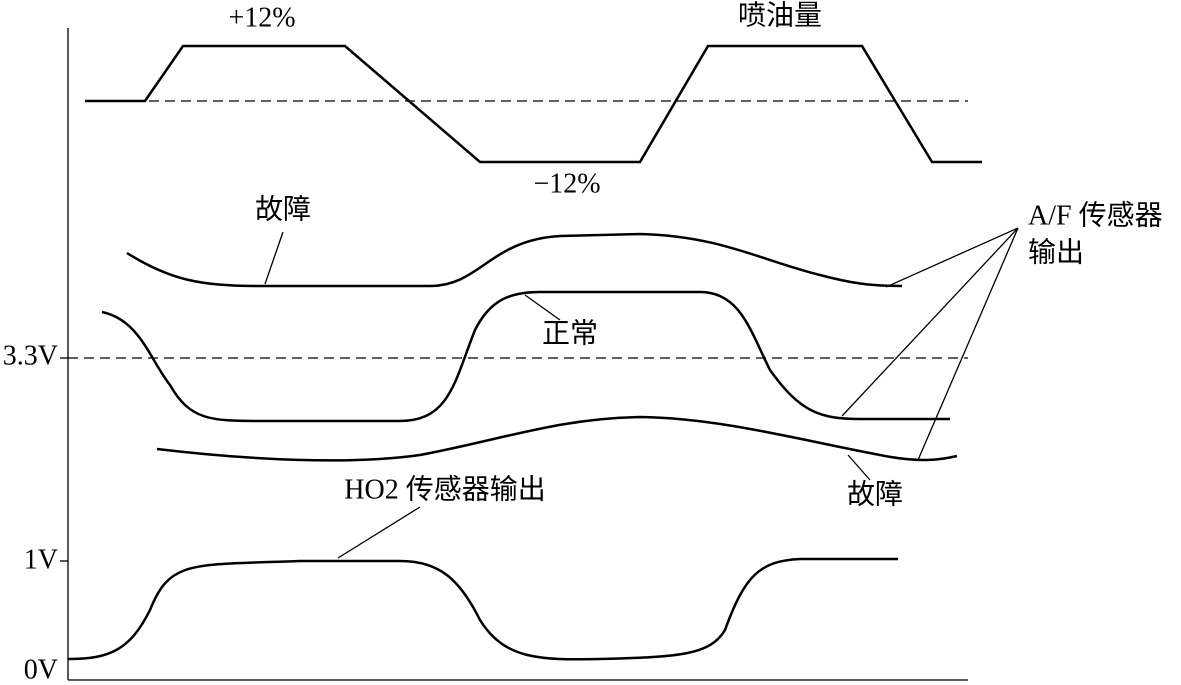  What do you see at coordinates (1095, 215) in the screenshot?
I see `label: A/F 传感器` at bounding box center [1095, 215].